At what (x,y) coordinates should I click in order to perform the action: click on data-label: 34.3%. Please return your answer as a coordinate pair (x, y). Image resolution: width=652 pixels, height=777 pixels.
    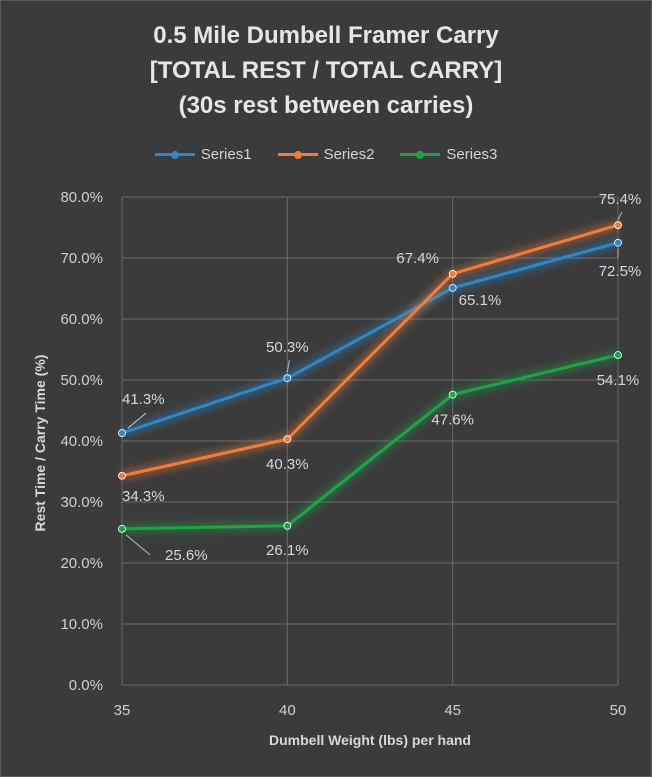
    Looking at the image, I should click on (143, 496).